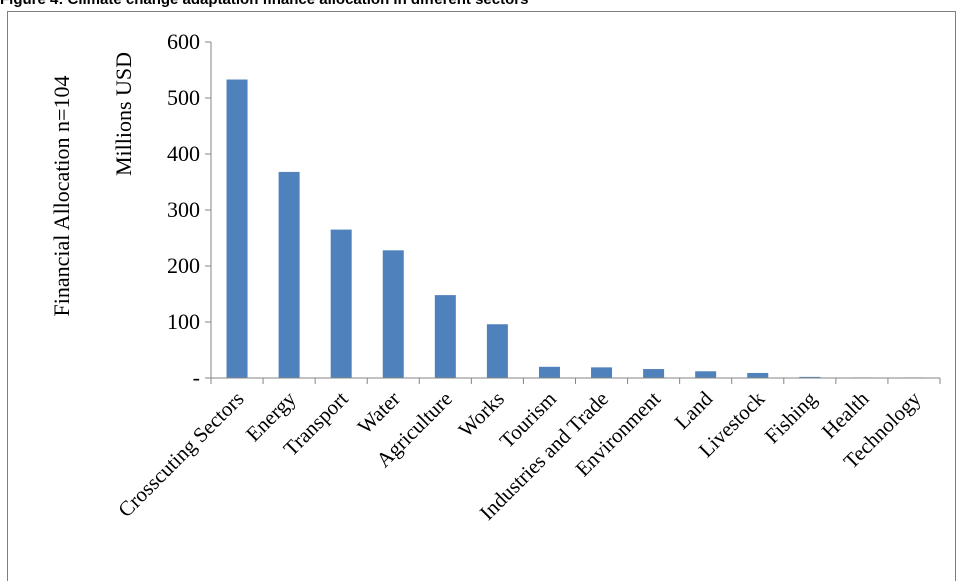 The width and height of the screenshot is (957, 581). Describe the element at coordinates (183, 265) in the screenshot. I see `y-tick-label: 200` at that location.